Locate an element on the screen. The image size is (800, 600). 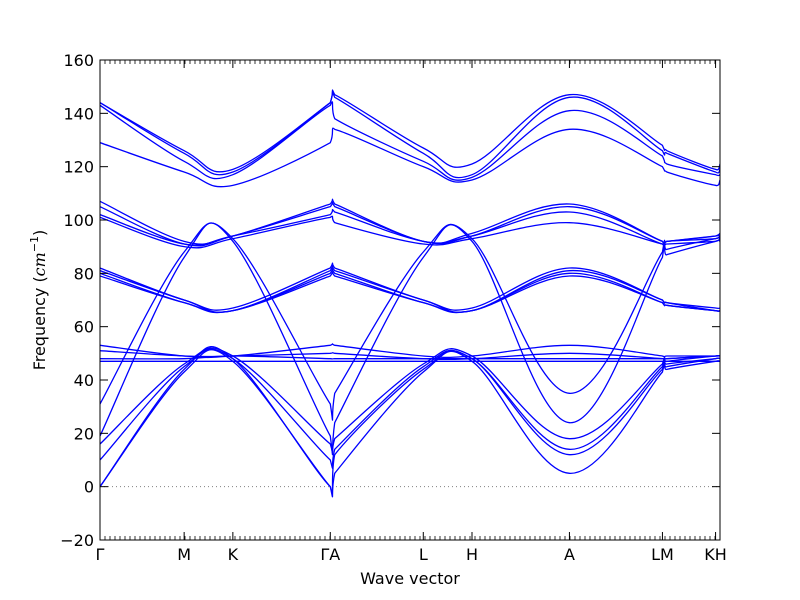
y-tick-label: 120 is located at coordinates (78, 167).